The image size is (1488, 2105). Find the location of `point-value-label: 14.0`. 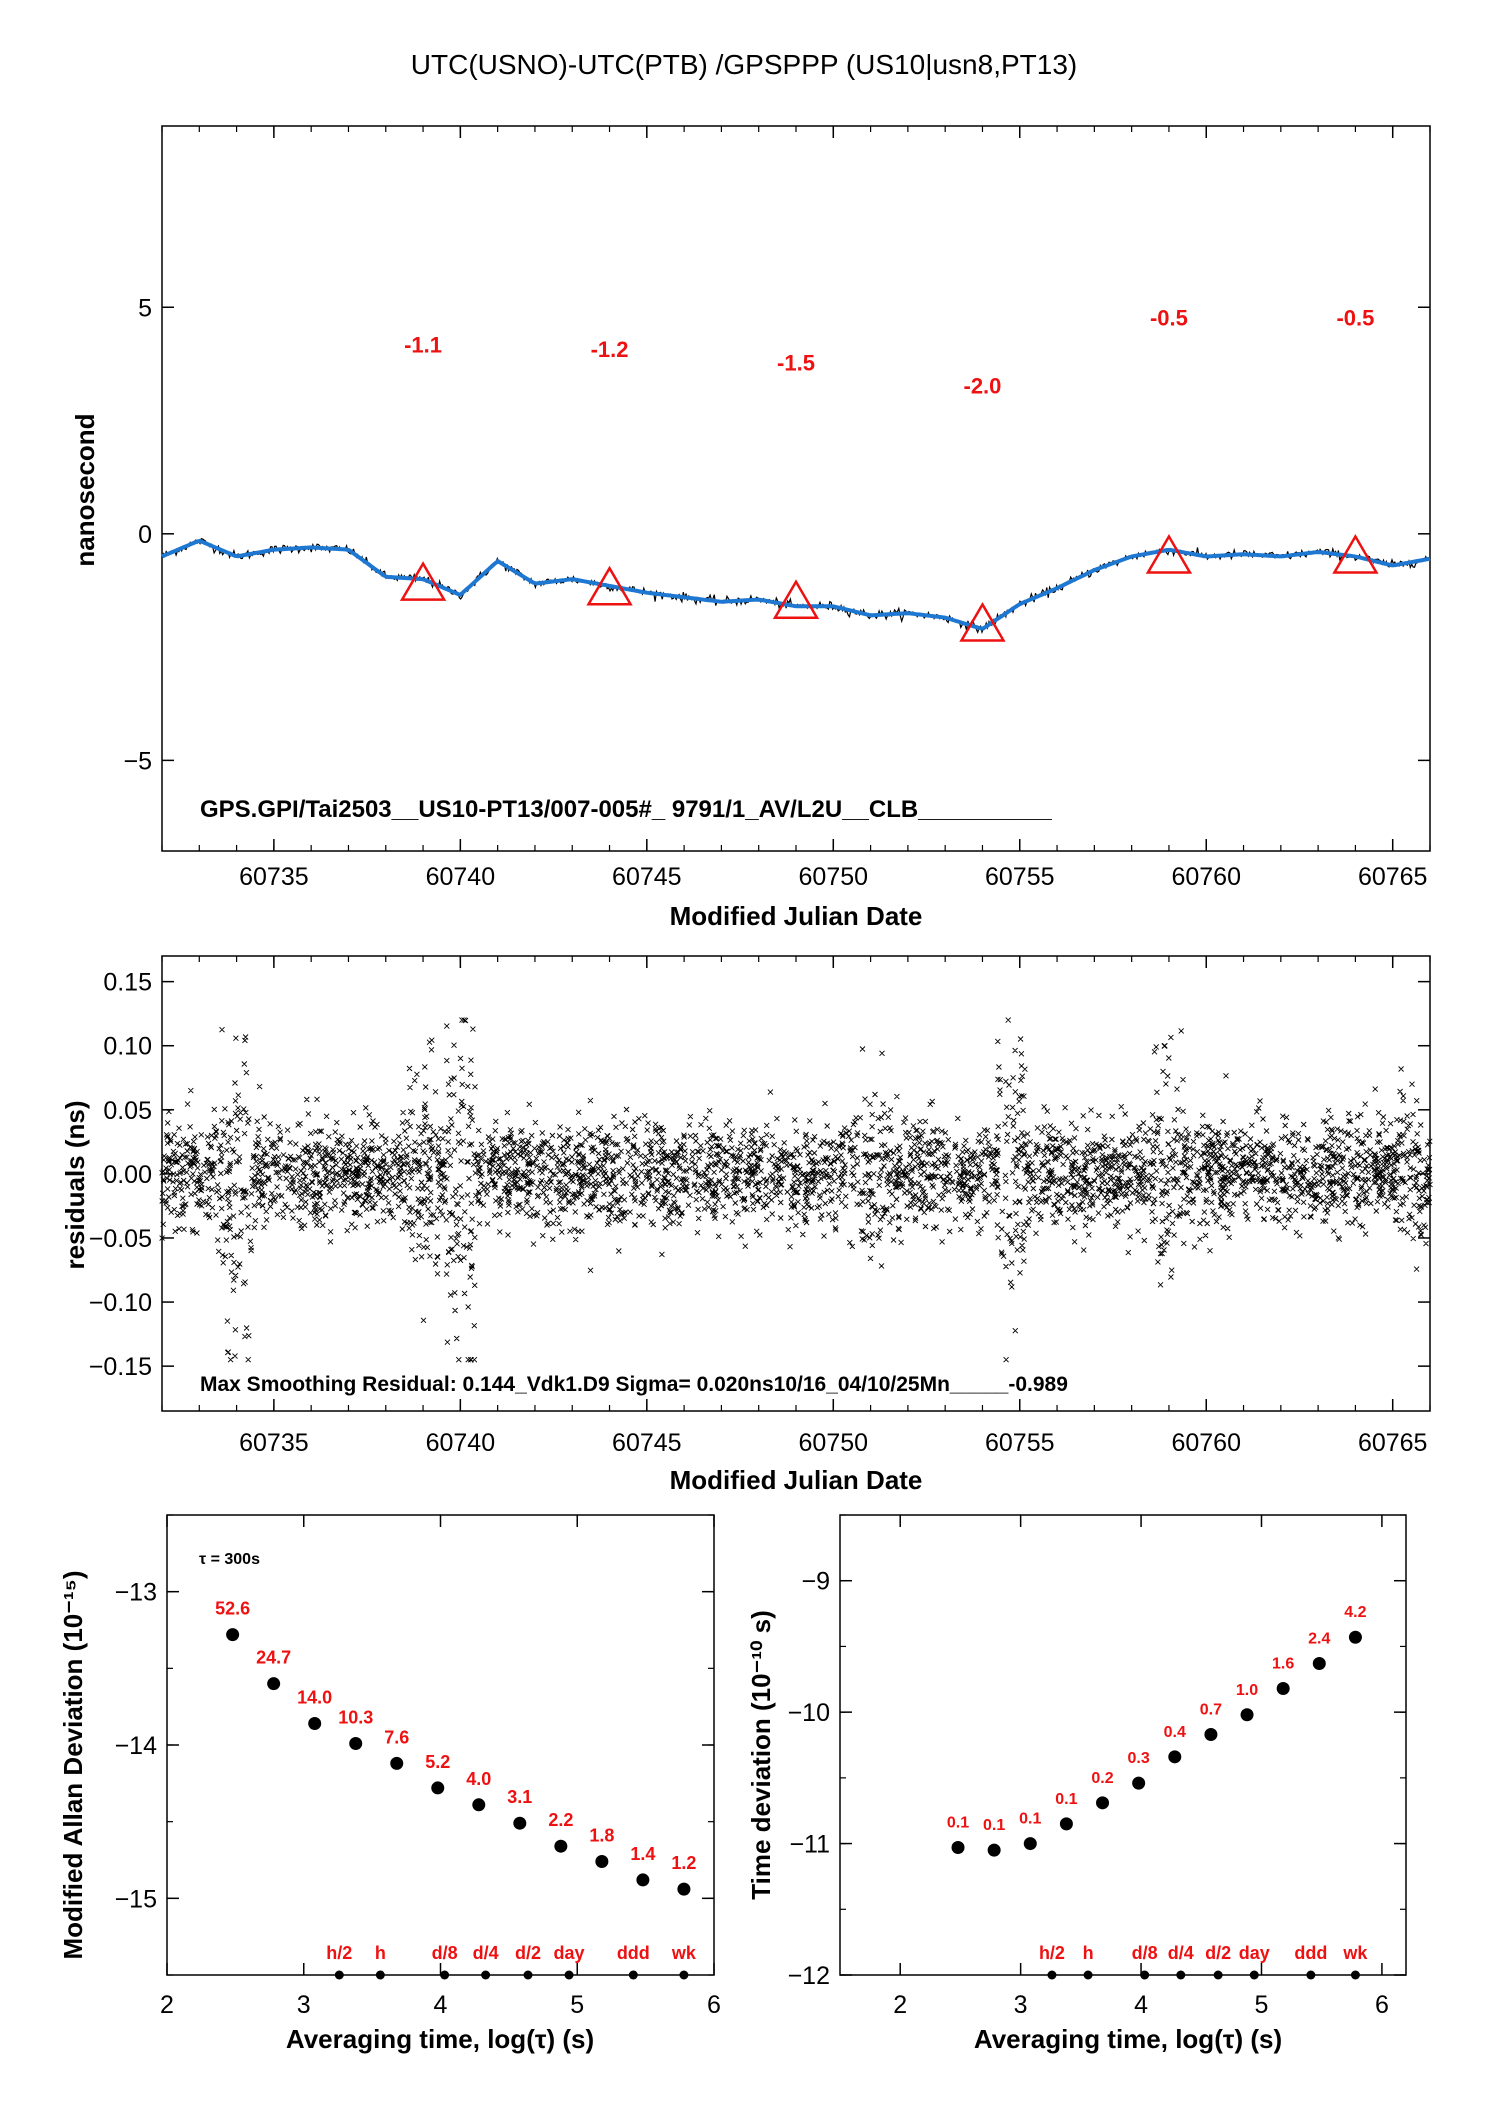

point-value-label: 14.0 is located at coordinates (314, 1698).